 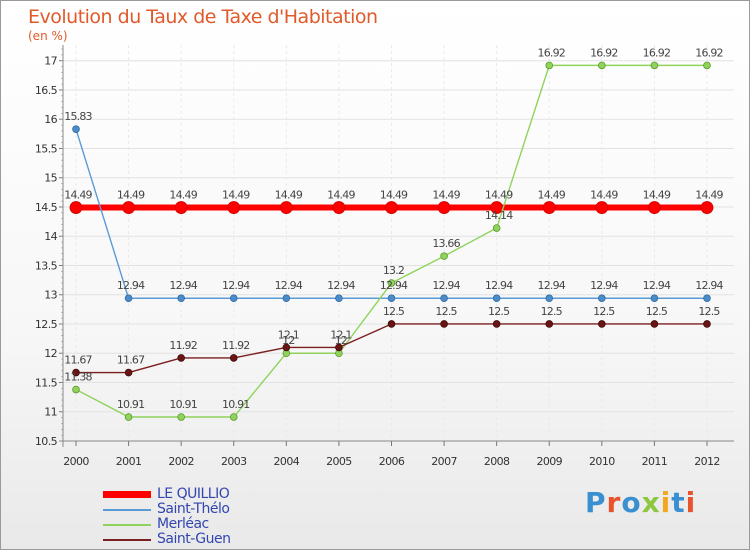 I want to click on y-tick-label: 15, so click(x=50, y=178).